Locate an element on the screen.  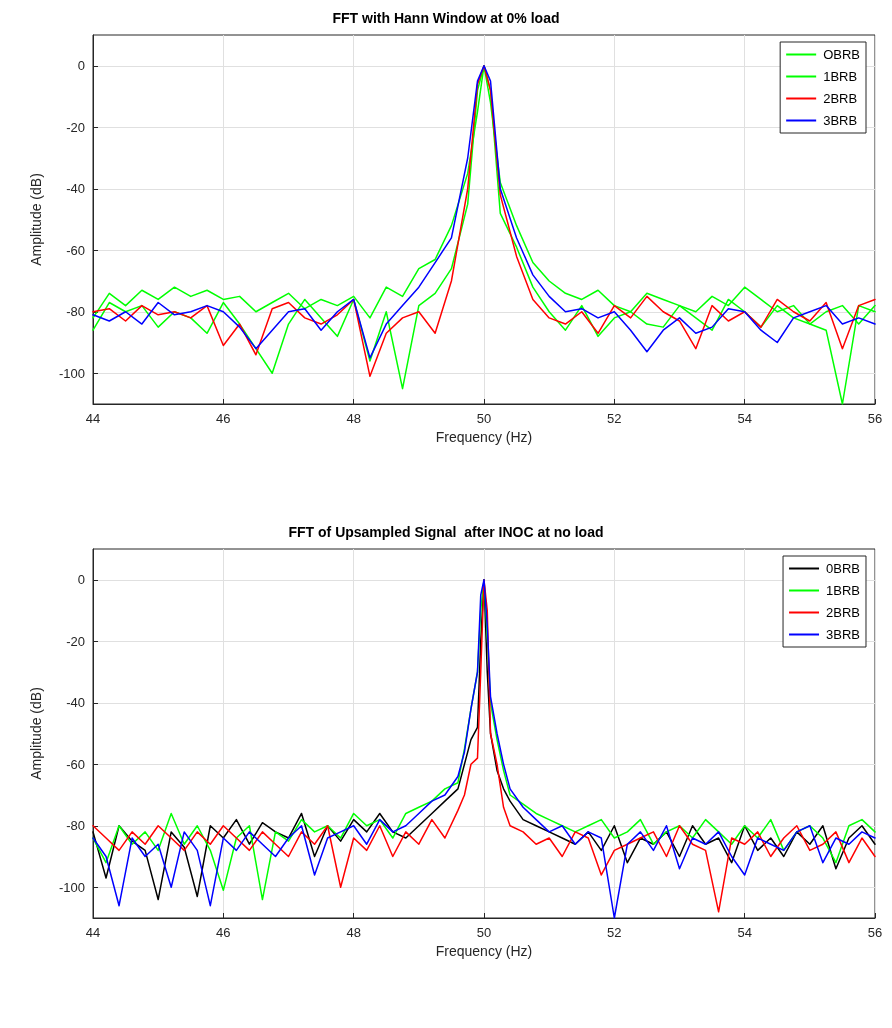
legend-label: OBRB is located at coordinates (841, 54).